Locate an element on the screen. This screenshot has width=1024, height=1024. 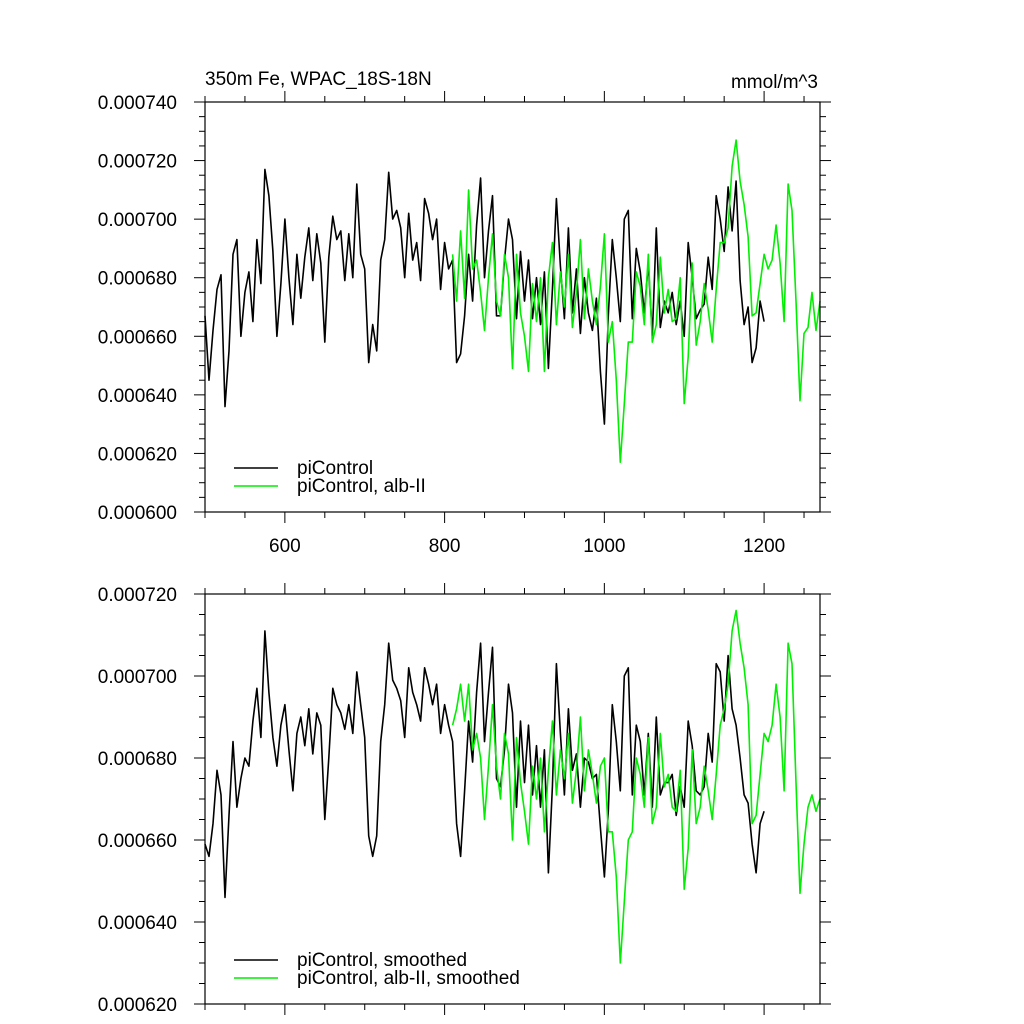
legend-label: piControl, alb-II is located at coordinates (361, 486).